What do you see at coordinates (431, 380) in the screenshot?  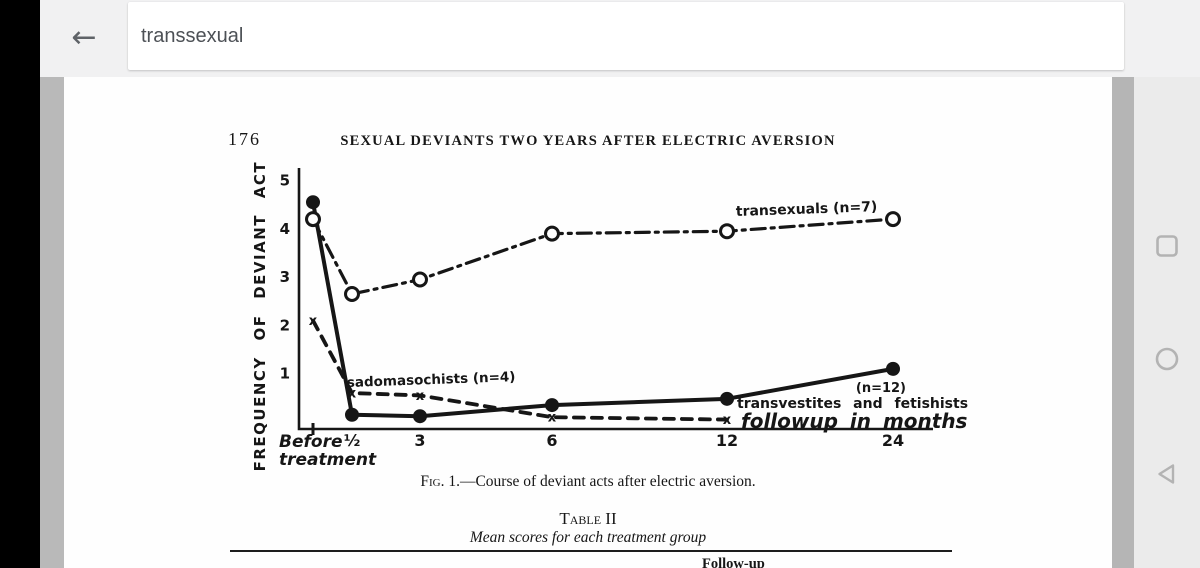 I see `svg-text: sadomasochists (n=4)` at bounding box center [431, 380].